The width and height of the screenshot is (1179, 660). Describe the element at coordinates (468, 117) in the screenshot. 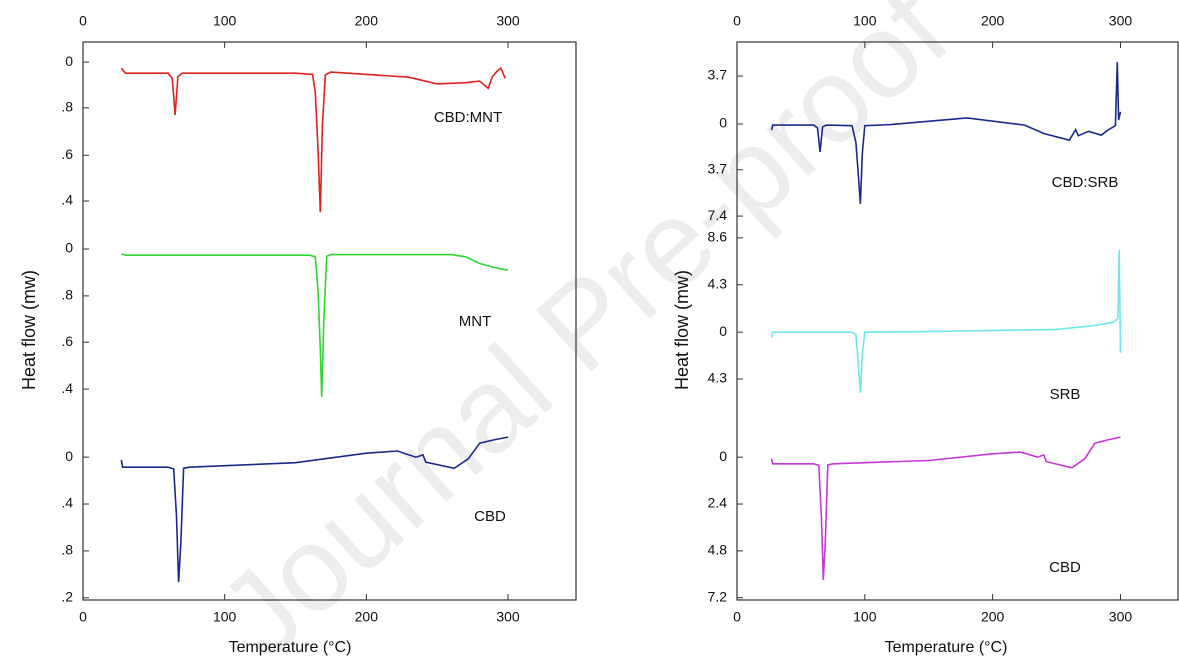

I see `series-label: CBD:MNT` at that location.